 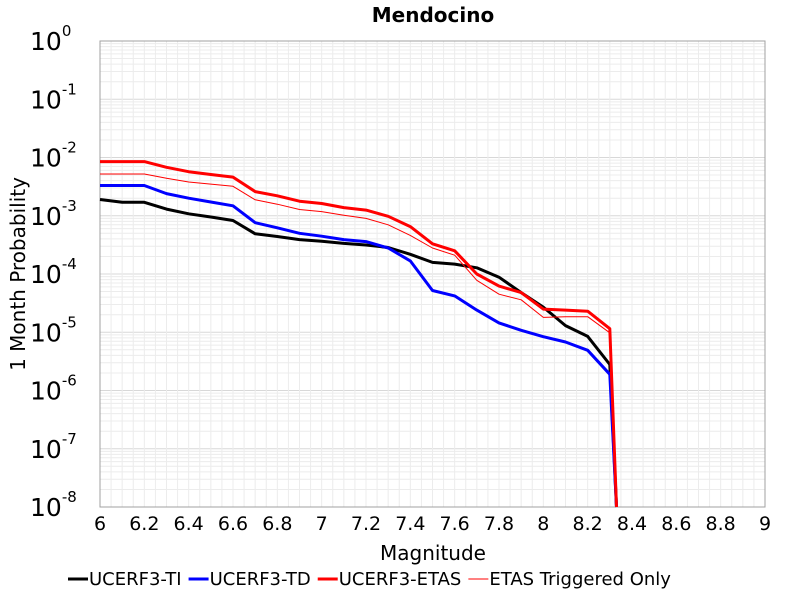 What do you see at coordinates (322, 524) in the screenshot?
I see `x-tick-label: 7` at bounding box center [322, 524].